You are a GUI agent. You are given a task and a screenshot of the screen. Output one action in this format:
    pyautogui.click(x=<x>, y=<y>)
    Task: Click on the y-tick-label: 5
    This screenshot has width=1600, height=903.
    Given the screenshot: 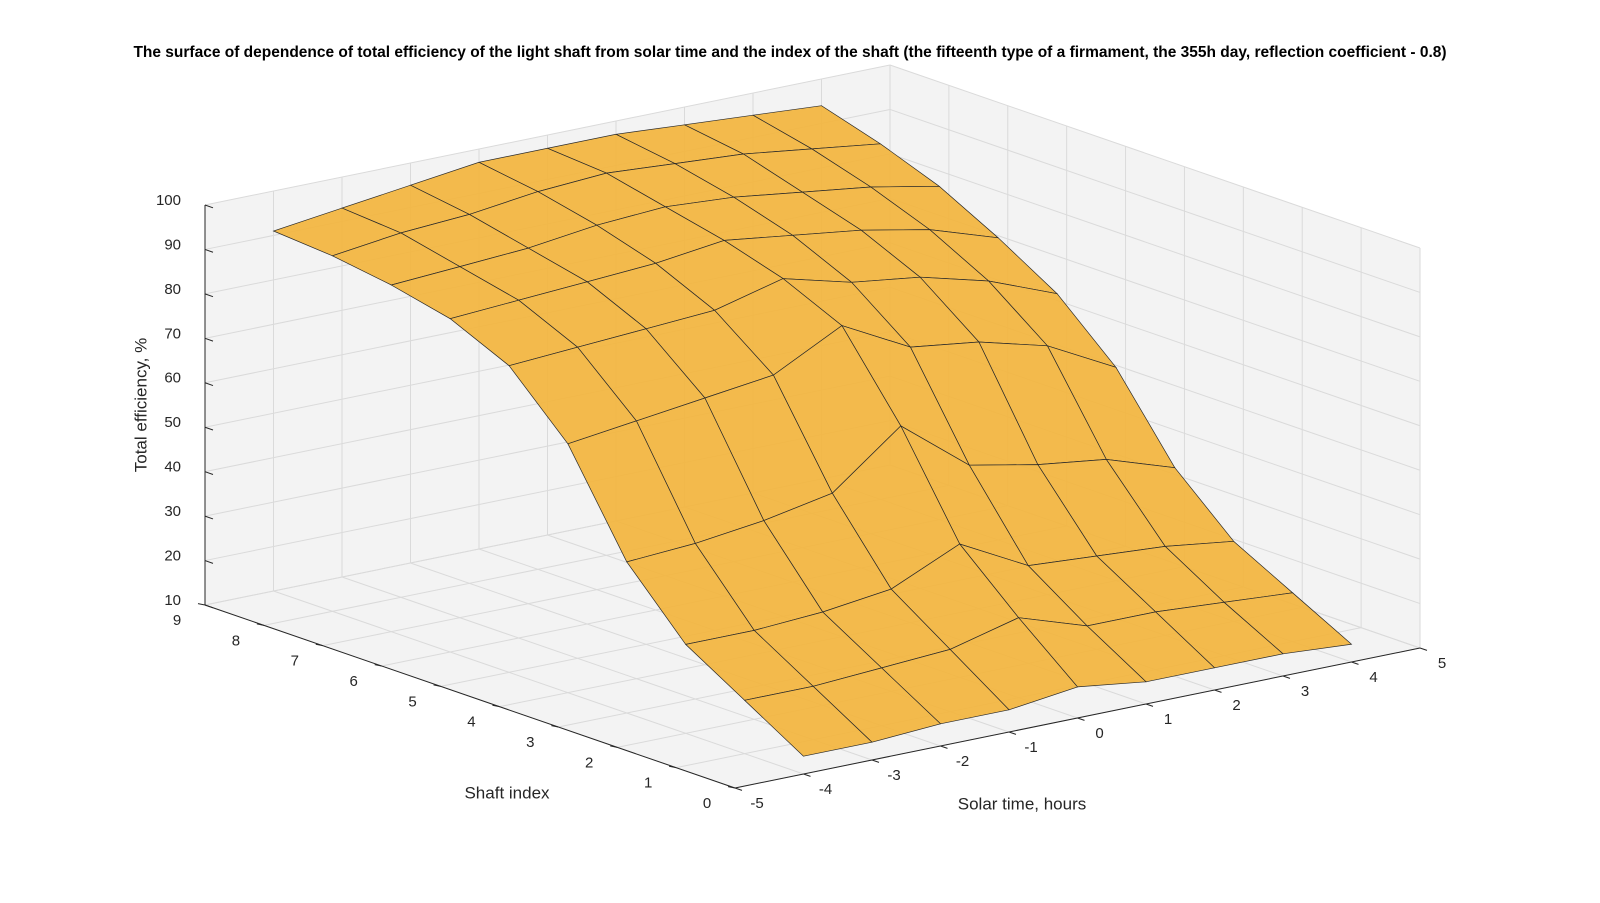 What is the action you would take?
    pyautogui.click(x=412, y=701)
    